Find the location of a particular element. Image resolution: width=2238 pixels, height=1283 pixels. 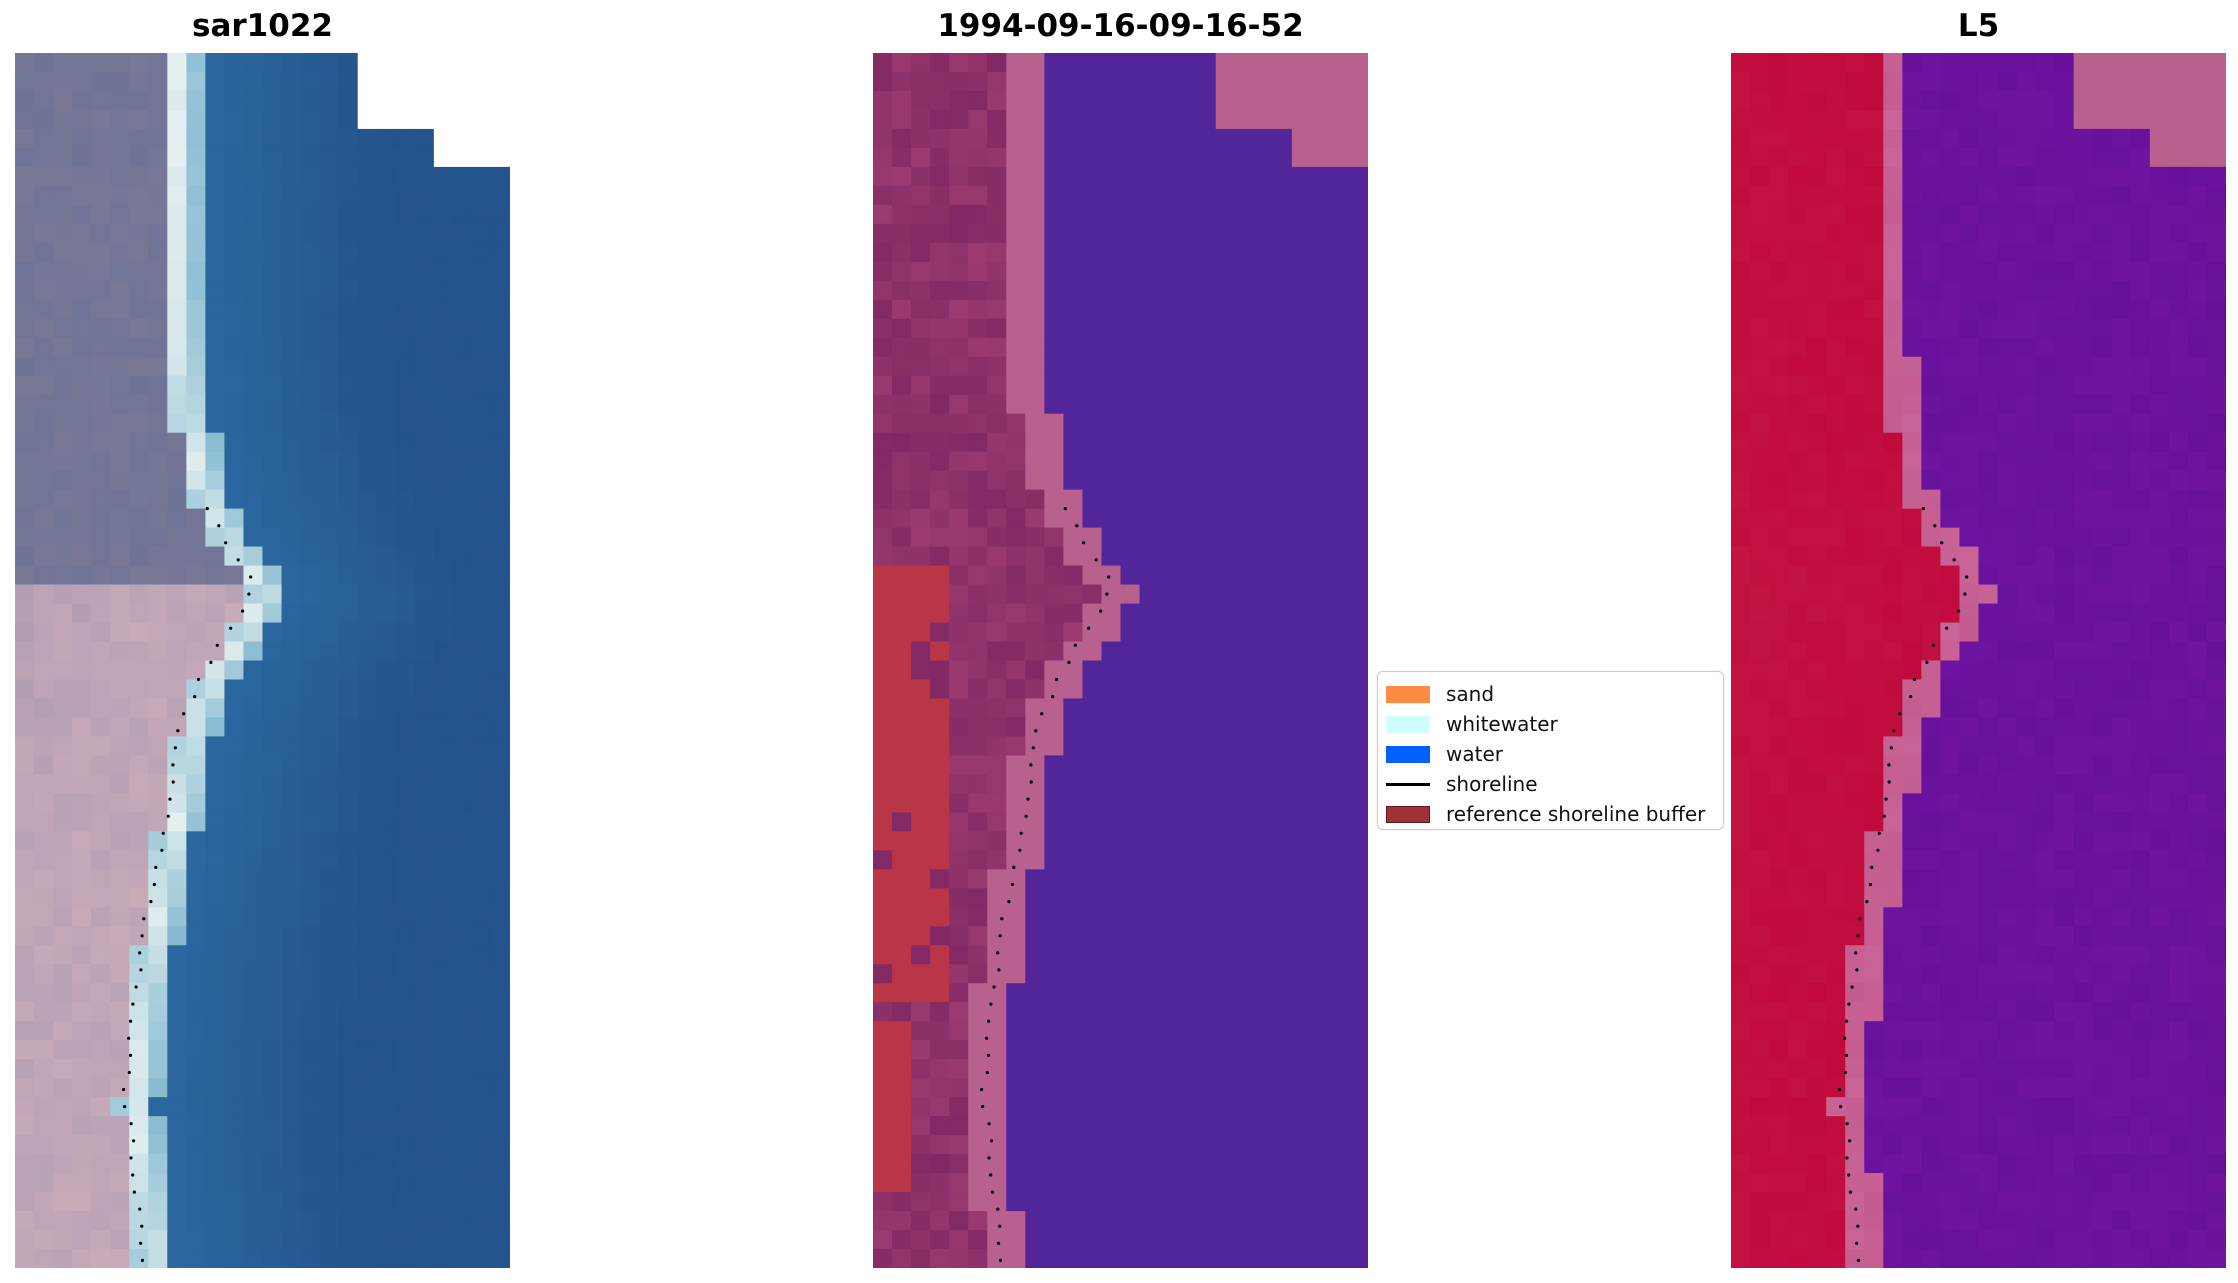

legend-item-shoreline: shoreline is located at coordinates (1462, 784).